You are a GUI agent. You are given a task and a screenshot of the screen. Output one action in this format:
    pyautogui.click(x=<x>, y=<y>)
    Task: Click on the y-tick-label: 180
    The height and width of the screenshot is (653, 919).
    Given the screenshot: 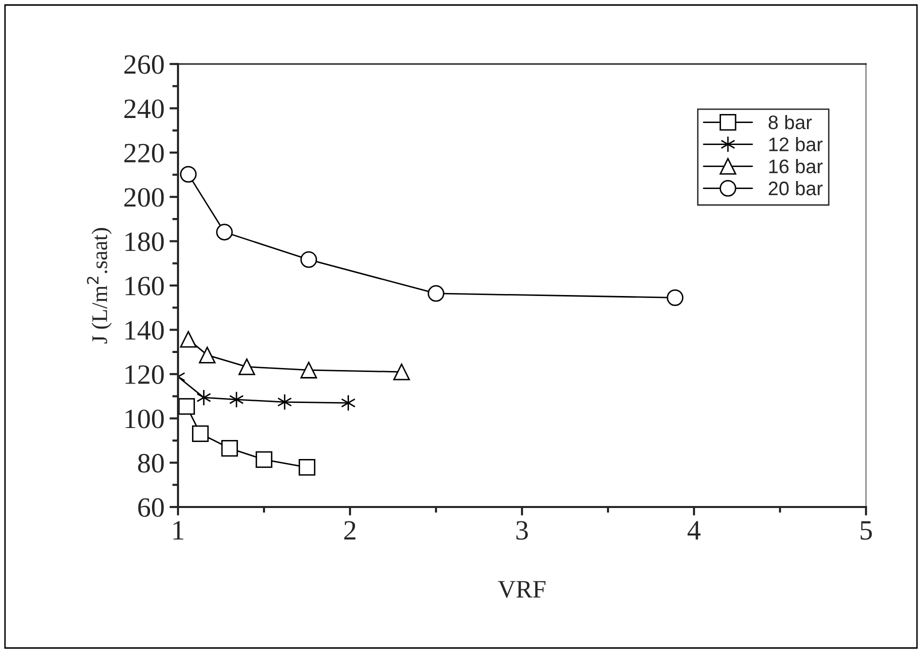 What is the action you would take?
    pyautogui.click(x=145, y=242)
    